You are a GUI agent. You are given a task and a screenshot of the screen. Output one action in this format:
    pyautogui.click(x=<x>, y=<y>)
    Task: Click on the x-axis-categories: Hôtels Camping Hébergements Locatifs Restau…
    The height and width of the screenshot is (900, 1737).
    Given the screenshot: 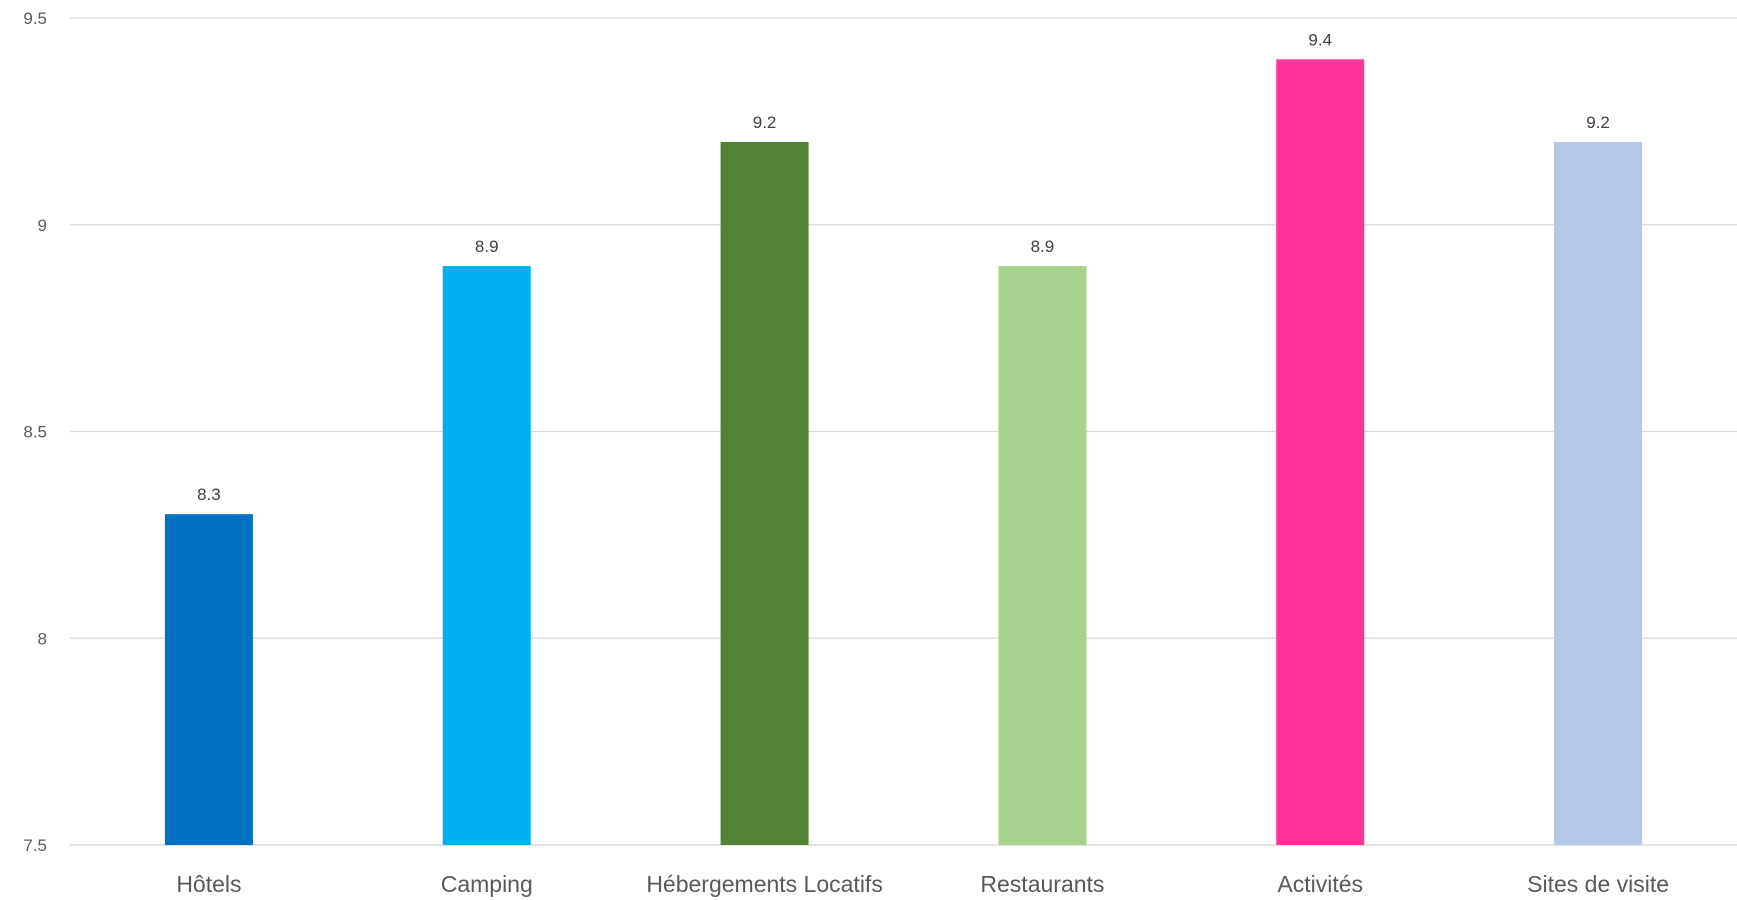 What is the action you would take?
    pyautogui.click(x=922, y=884)
    